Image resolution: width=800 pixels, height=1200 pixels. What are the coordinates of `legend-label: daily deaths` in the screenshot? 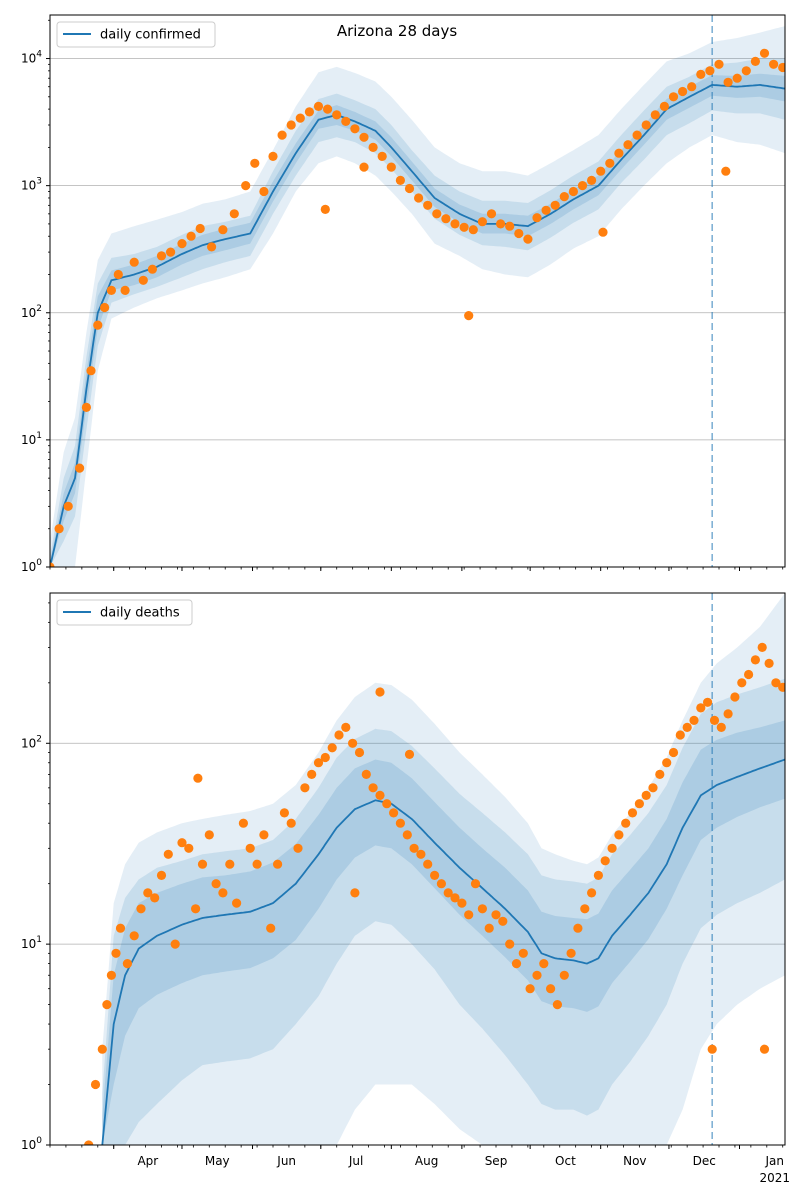 It's located at (140, 613).